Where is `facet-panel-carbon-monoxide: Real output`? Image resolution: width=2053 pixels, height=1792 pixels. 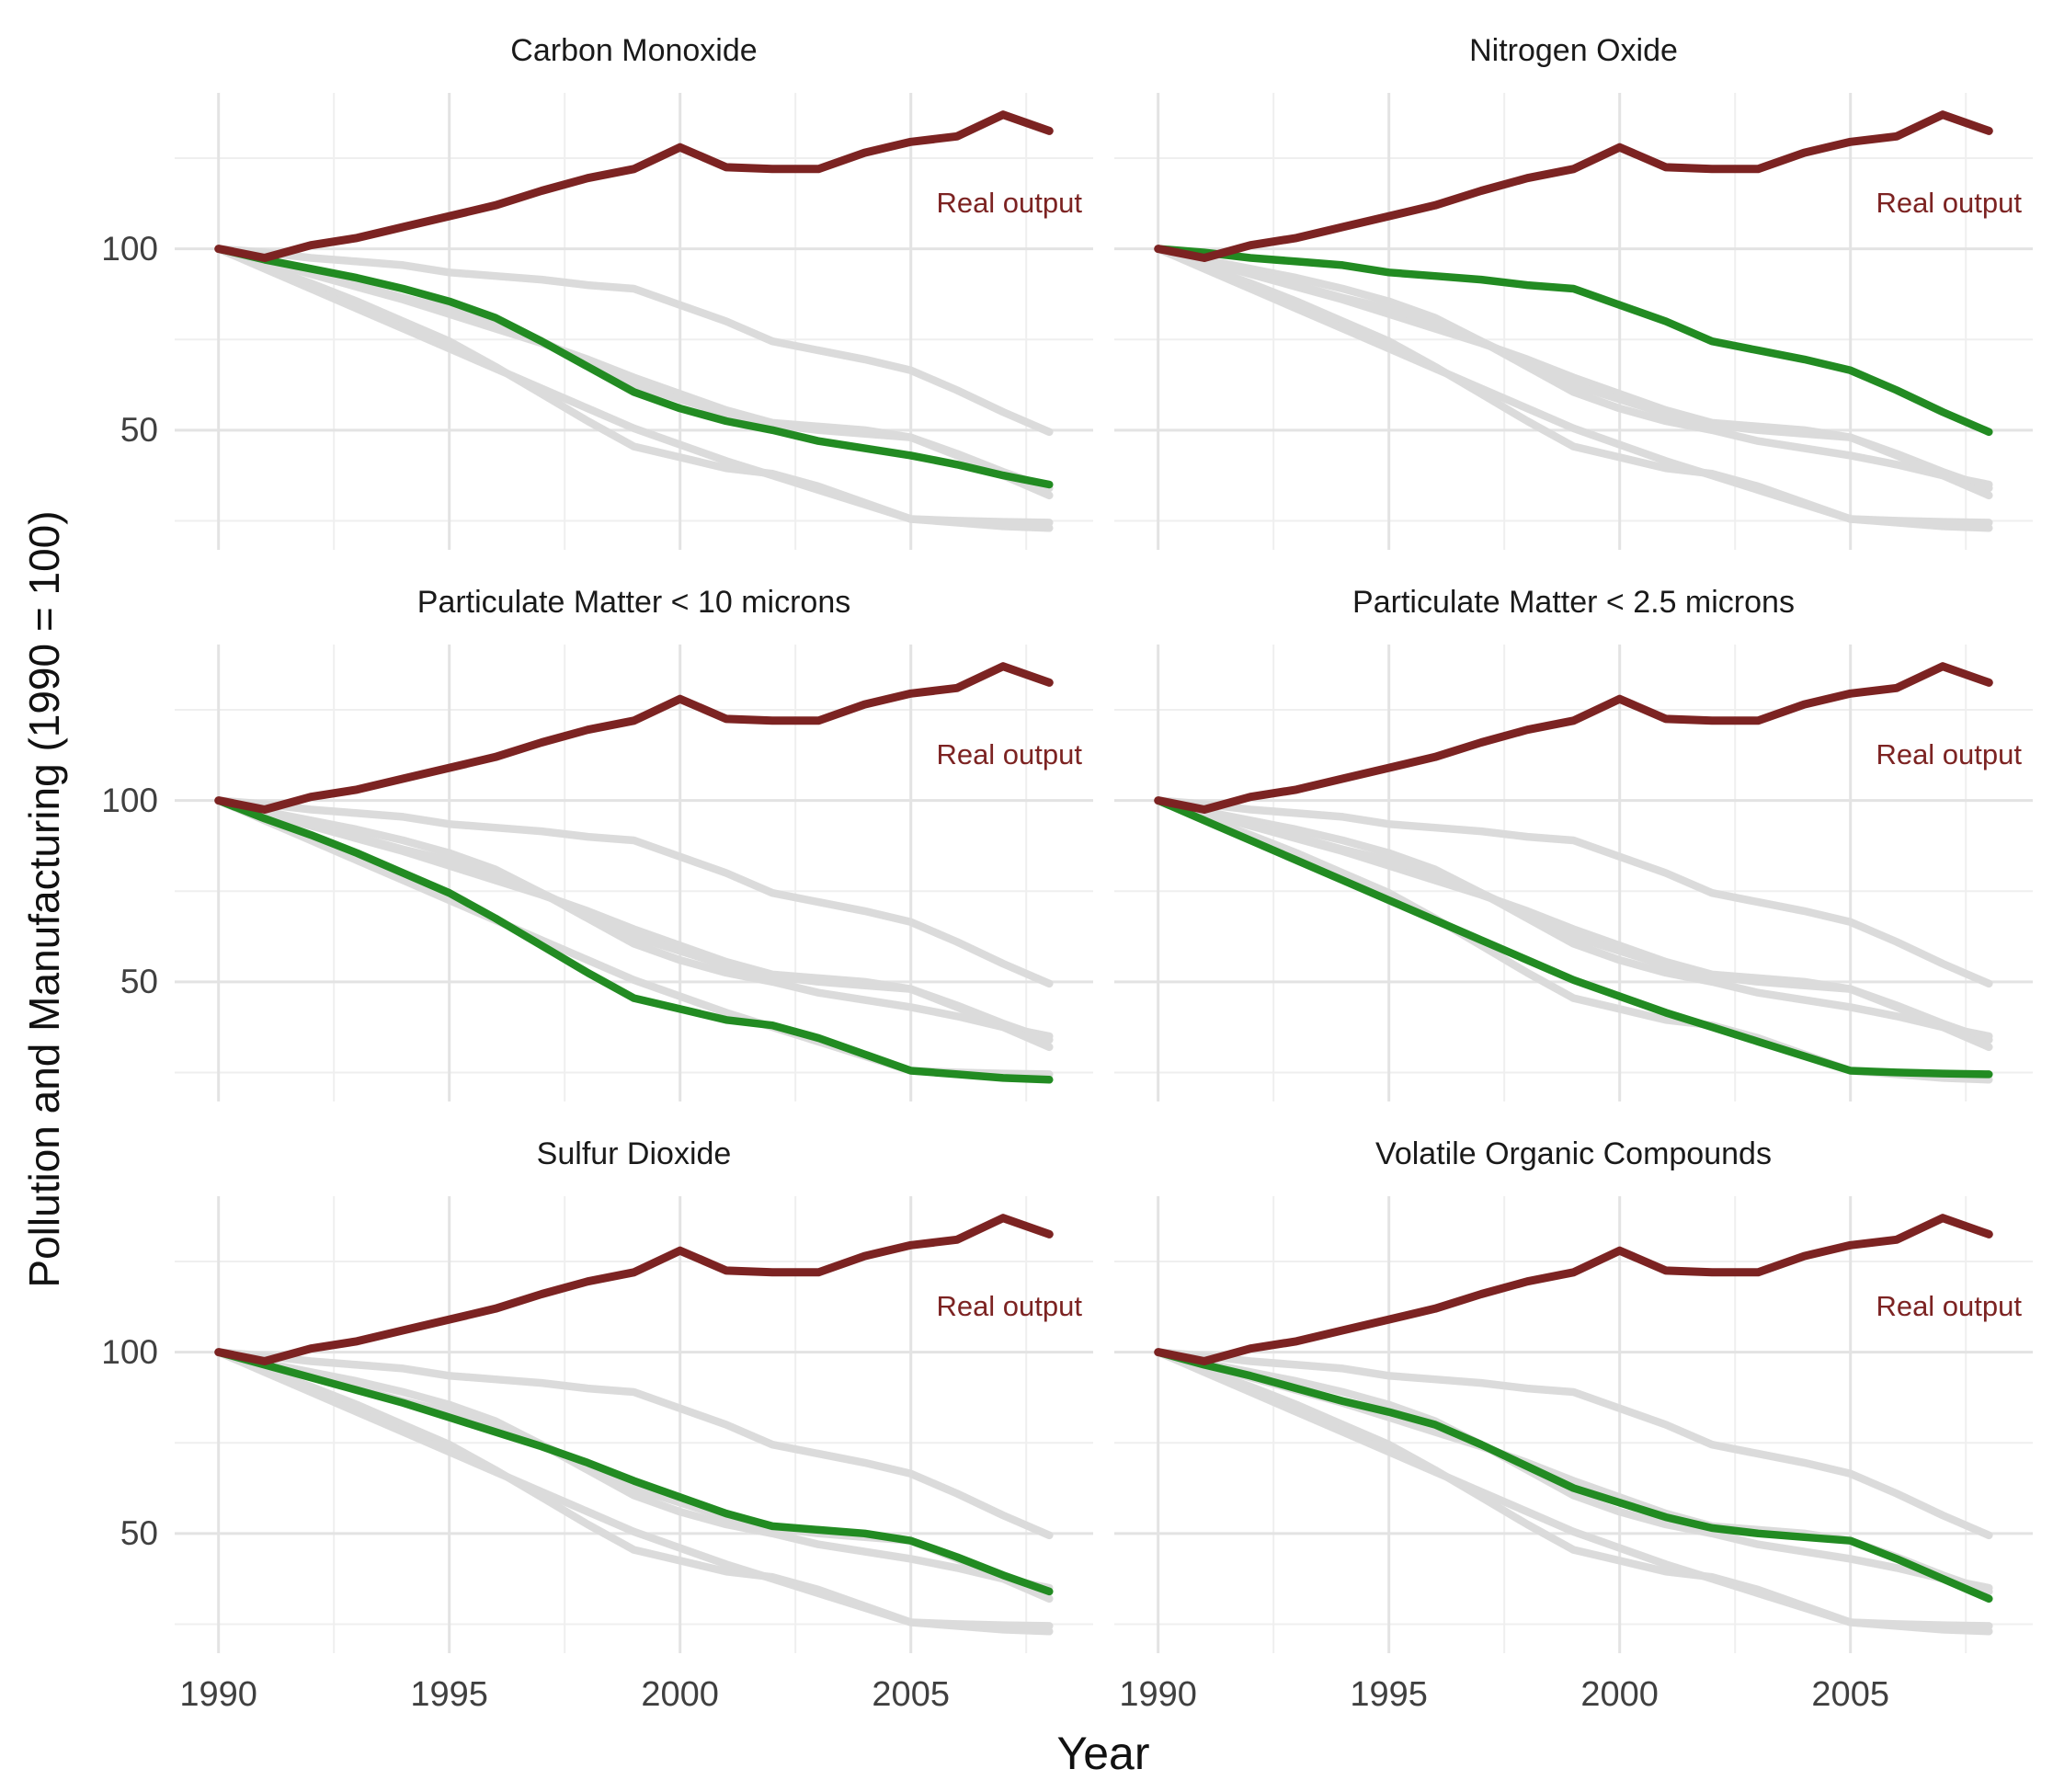
facet-panel-carbon-monoxide: Real output is located at coordinates (634, 322).